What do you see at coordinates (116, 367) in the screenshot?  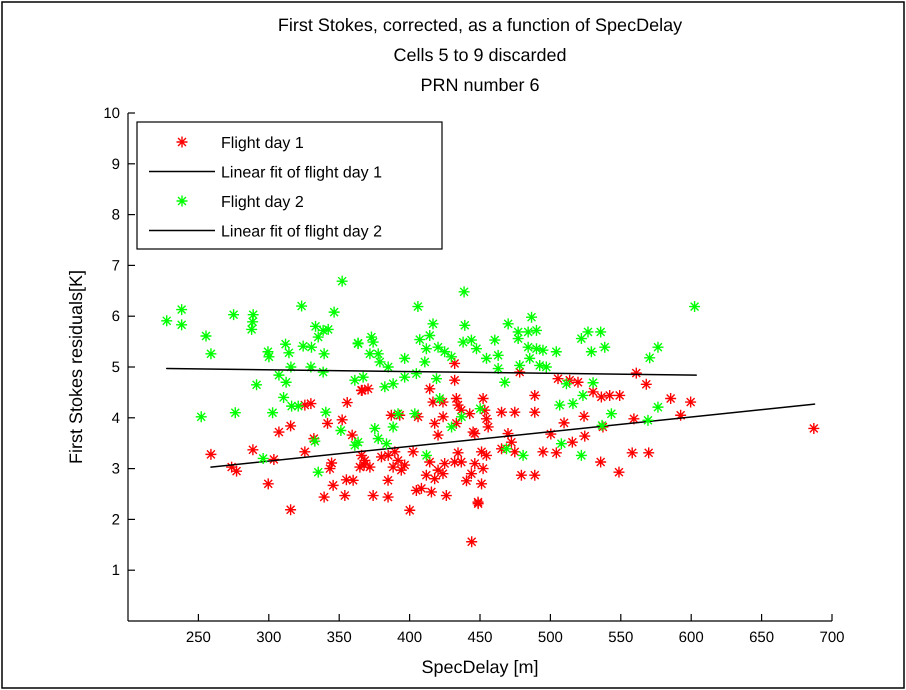 I see `y-tick-label: 5` at bounding box center [116, 367].